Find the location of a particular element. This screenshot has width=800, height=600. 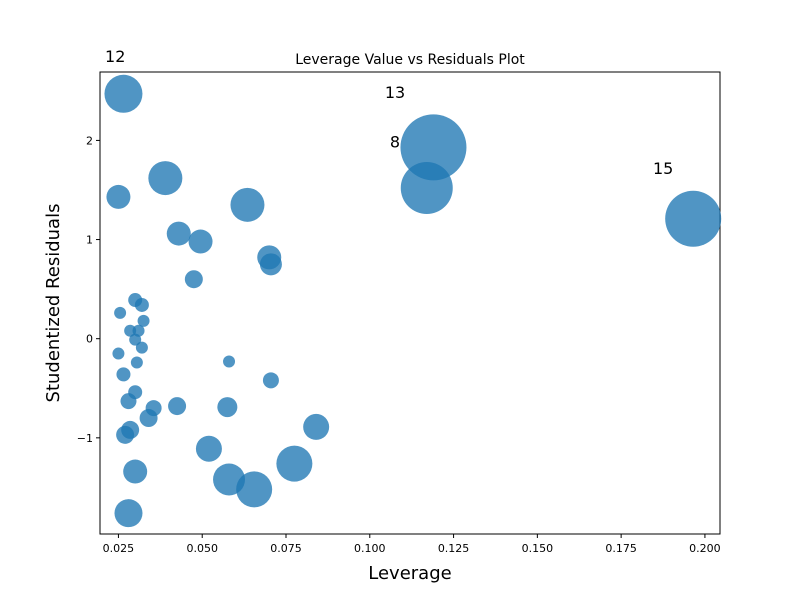

y-tick-label-0: −1 is located at coordinates (85, 438).